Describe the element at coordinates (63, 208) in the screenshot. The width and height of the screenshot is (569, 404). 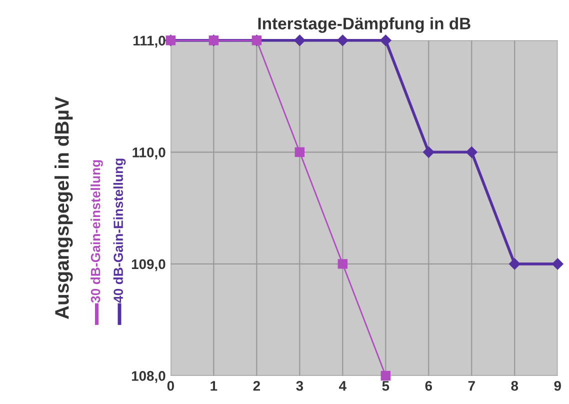
I see `y-axis-title: Ausgangspegel in dBµV` at that location.